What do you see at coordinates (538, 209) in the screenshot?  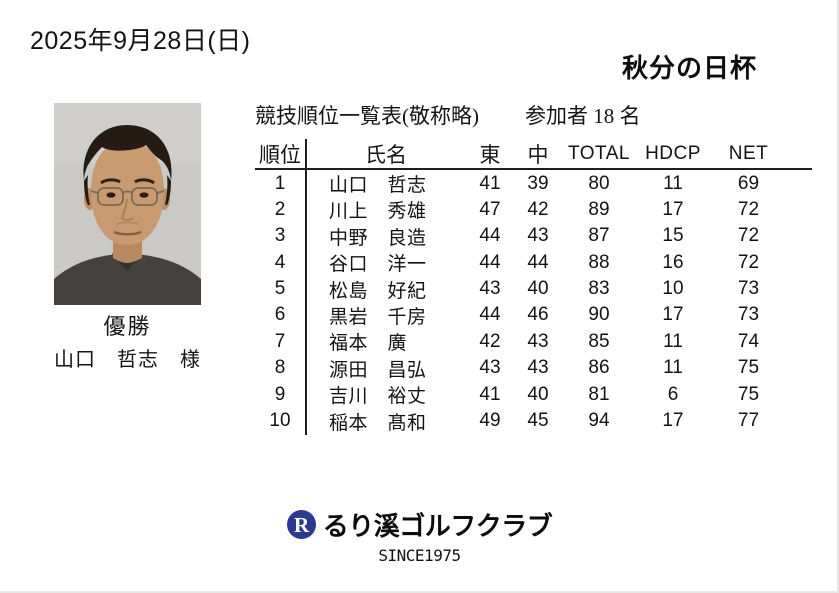 I see `cell-middle: 42` at bounding box center [538, 209].